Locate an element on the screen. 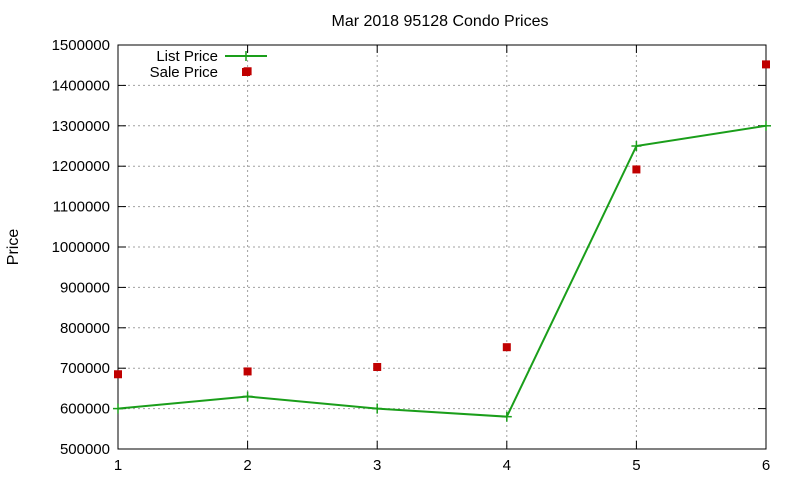 This screenshot has width=800, height=485. legend-label-sale-price: Sale Price is located at coordinates (184, 72).